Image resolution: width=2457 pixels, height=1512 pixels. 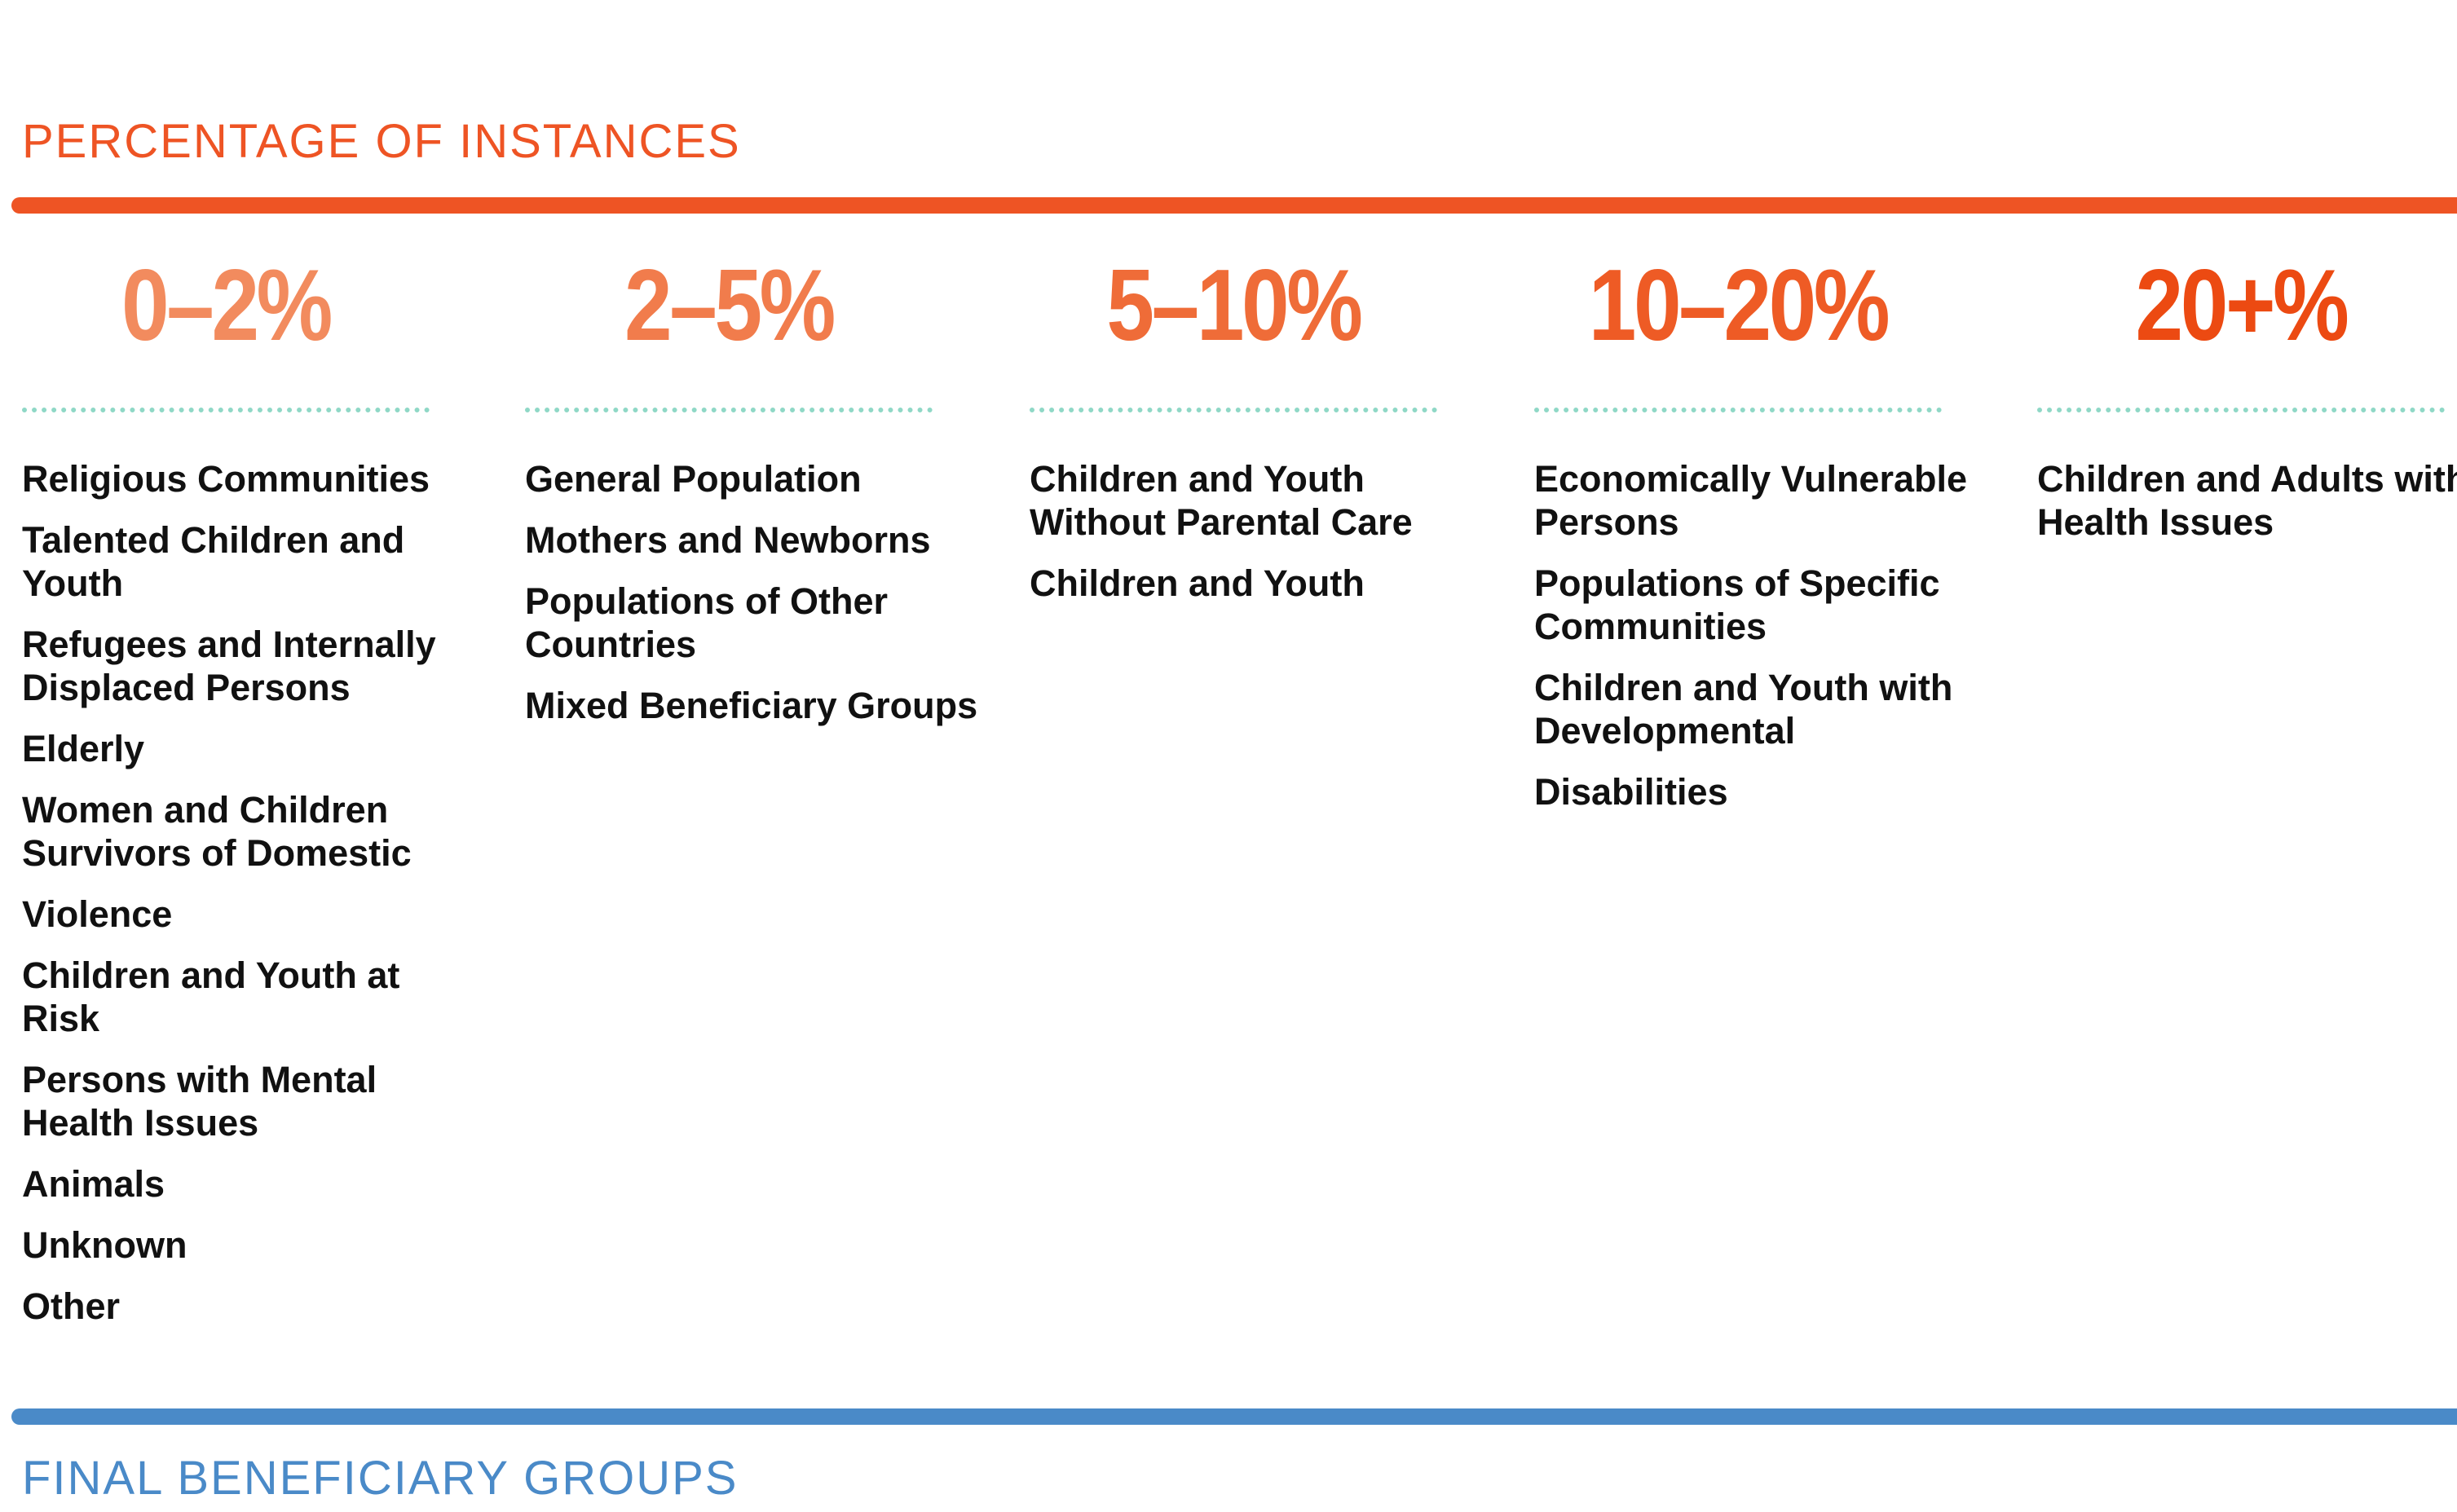 I want to click on footer-title: FINAL BENEFICIARY GROUPS, so click(x=380, y=1479).